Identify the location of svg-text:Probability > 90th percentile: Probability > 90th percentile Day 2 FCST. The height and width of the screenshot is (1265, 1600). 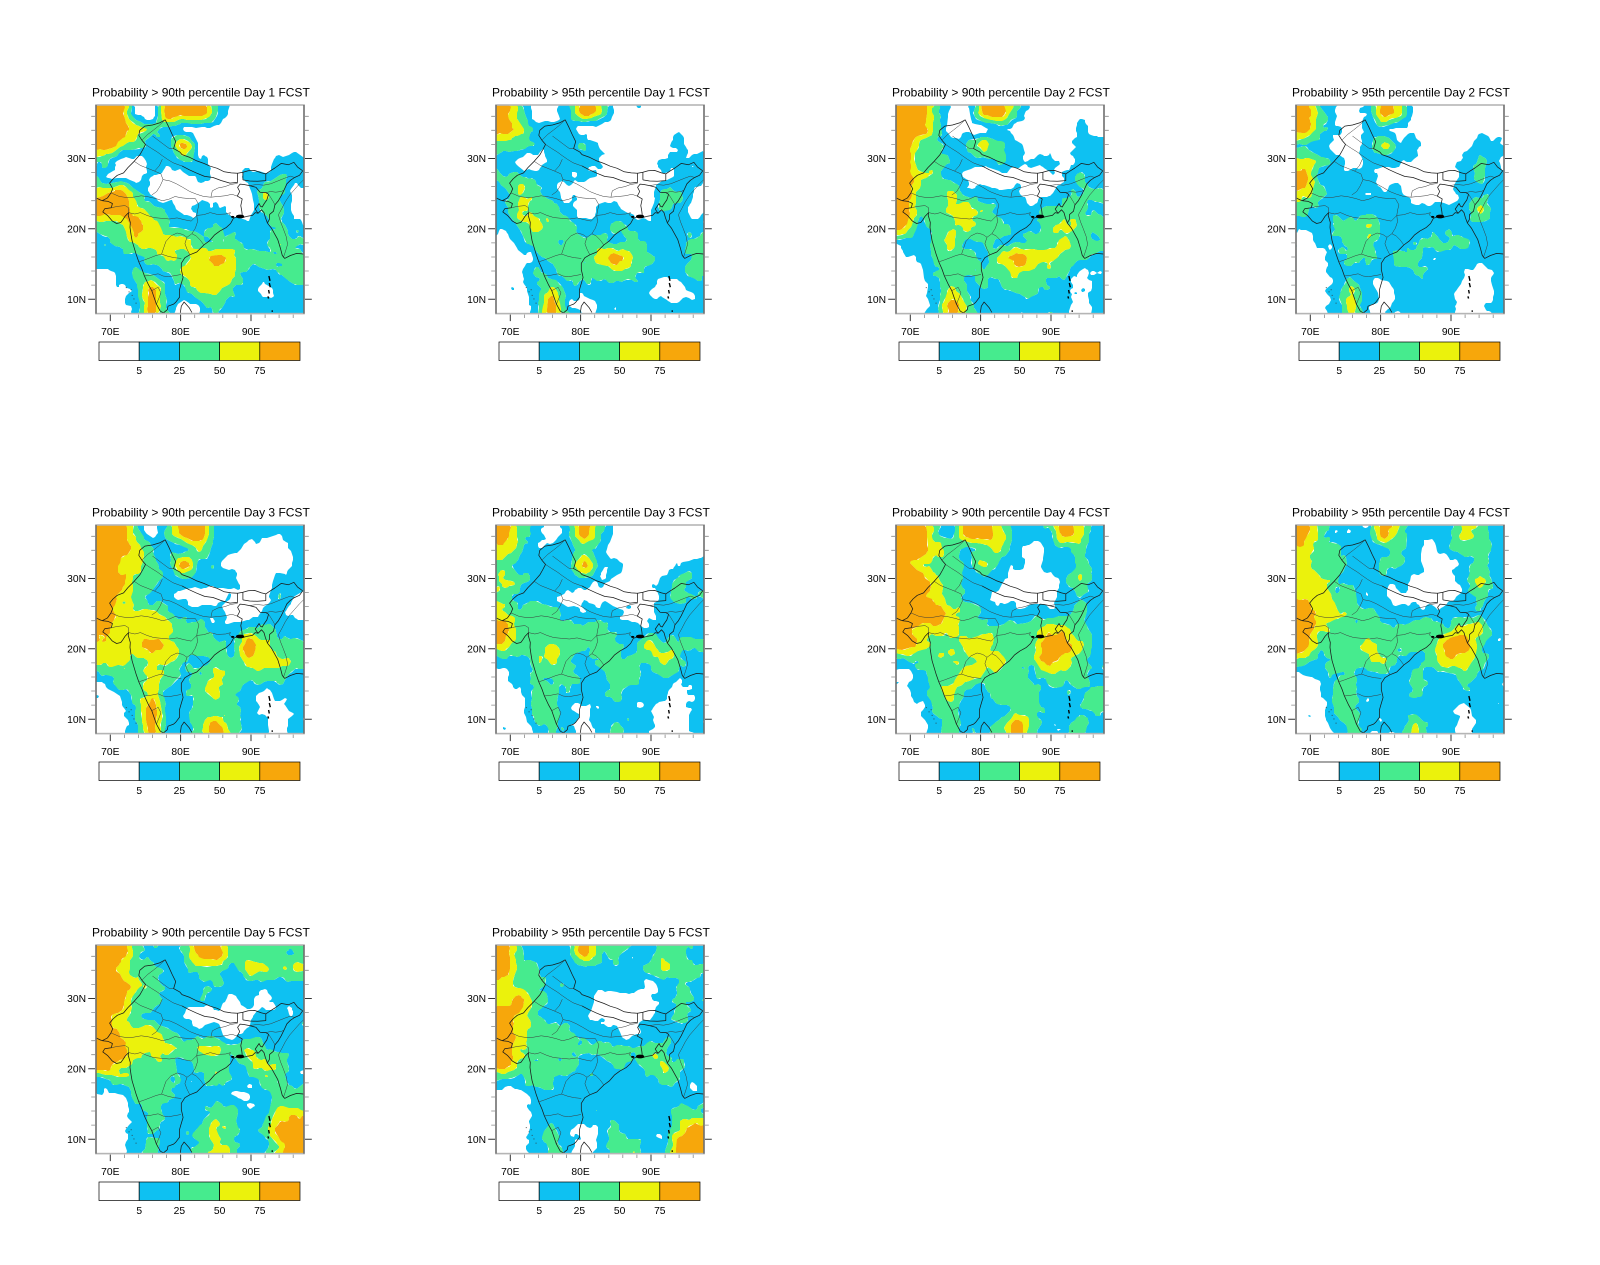
(1001, 92).